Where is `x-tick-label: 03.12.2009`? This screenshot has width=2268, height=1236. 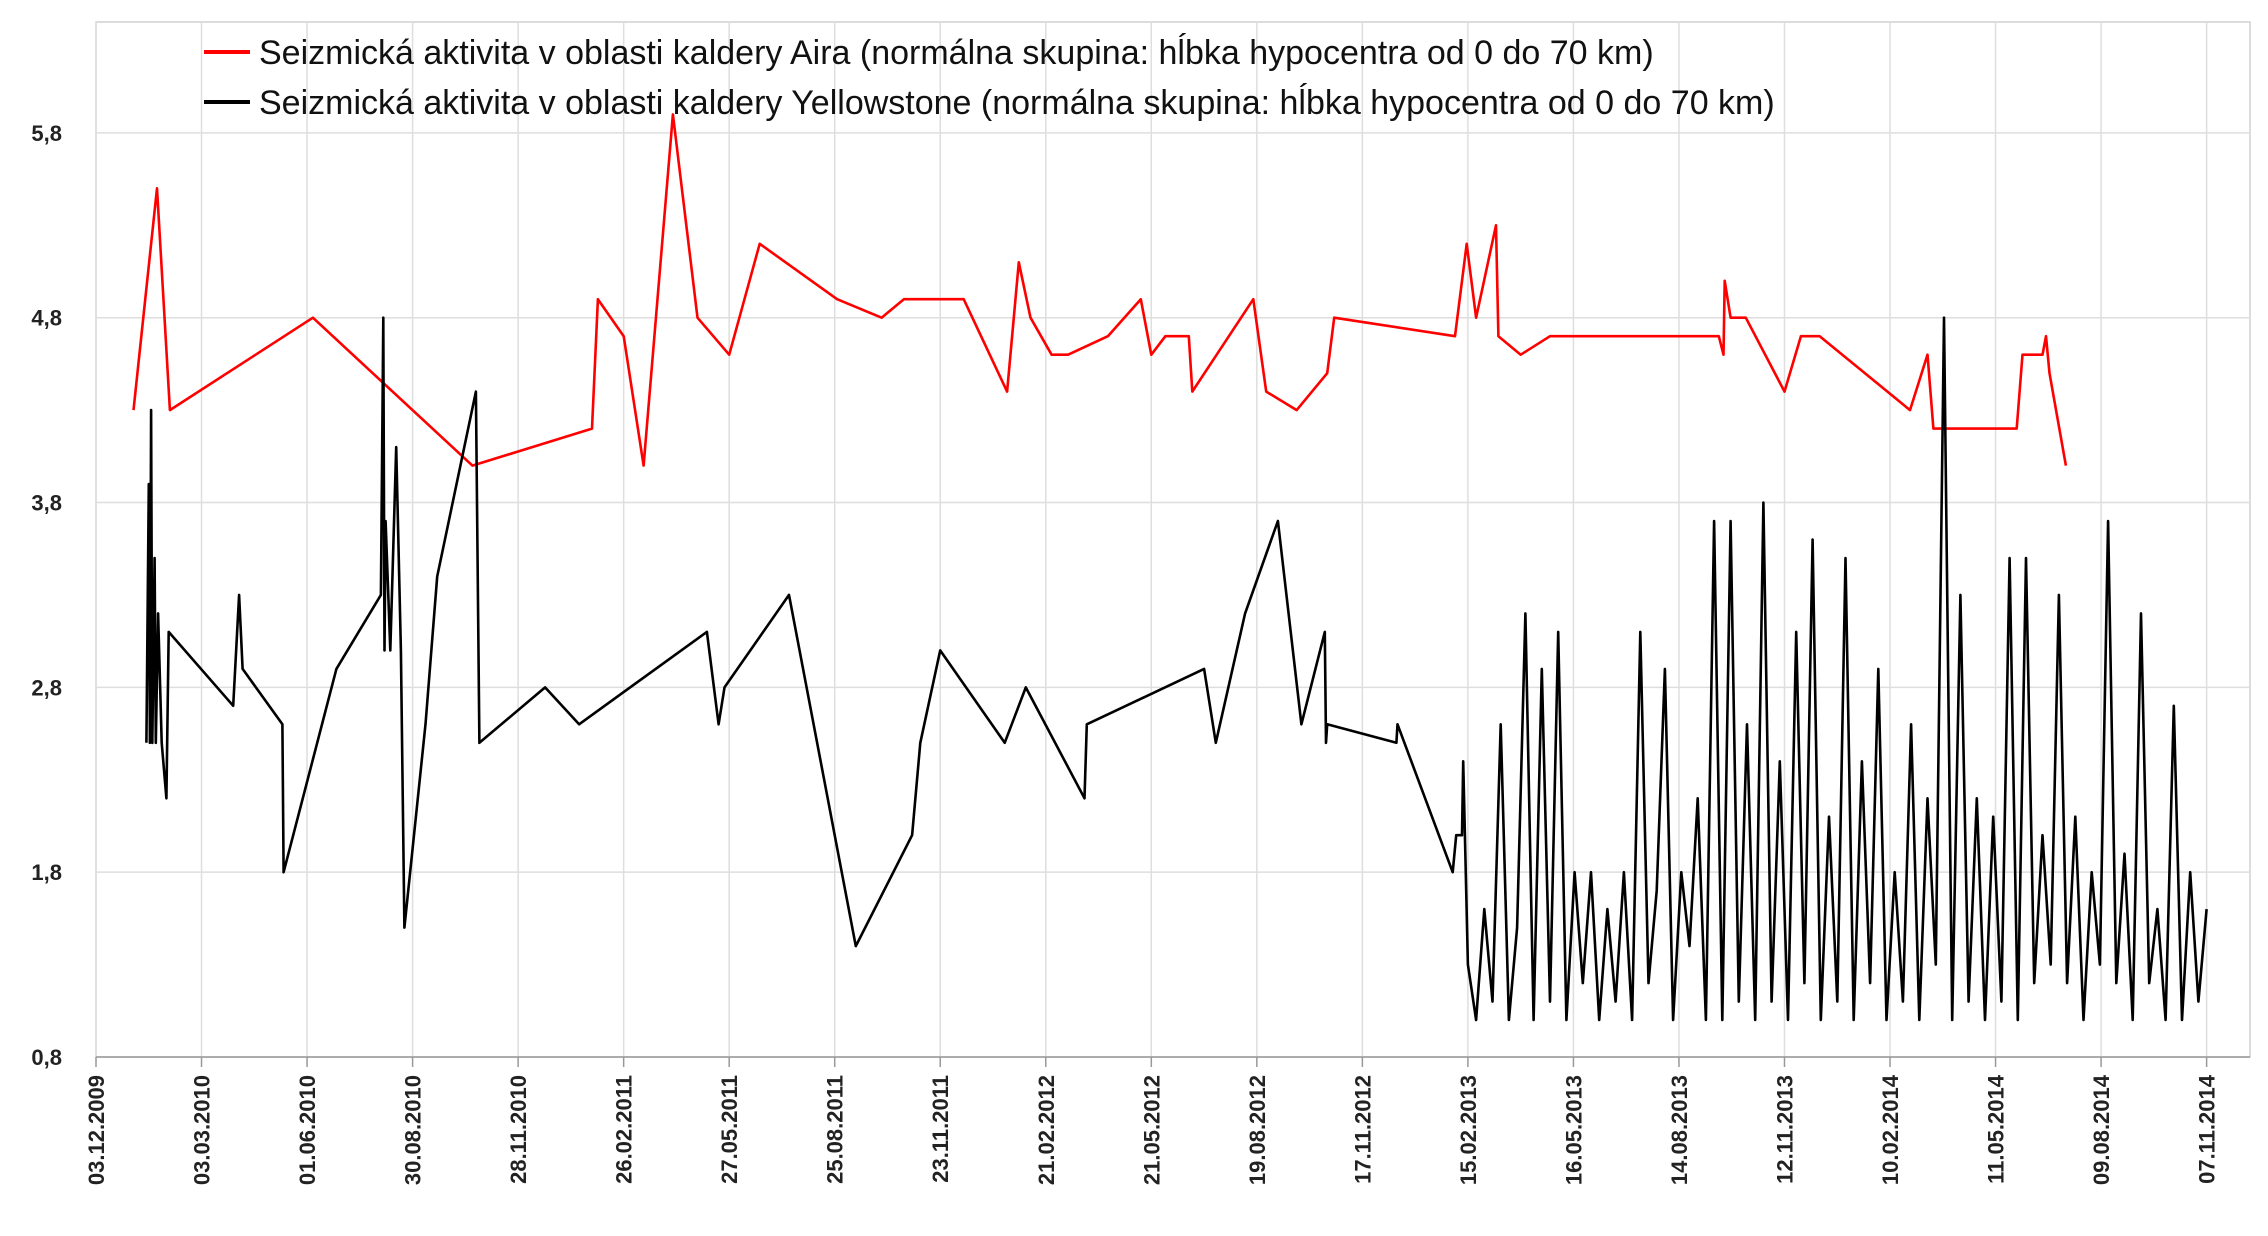 x-tick-label: 03.12.2009 is located at coordinates (96, 1130).